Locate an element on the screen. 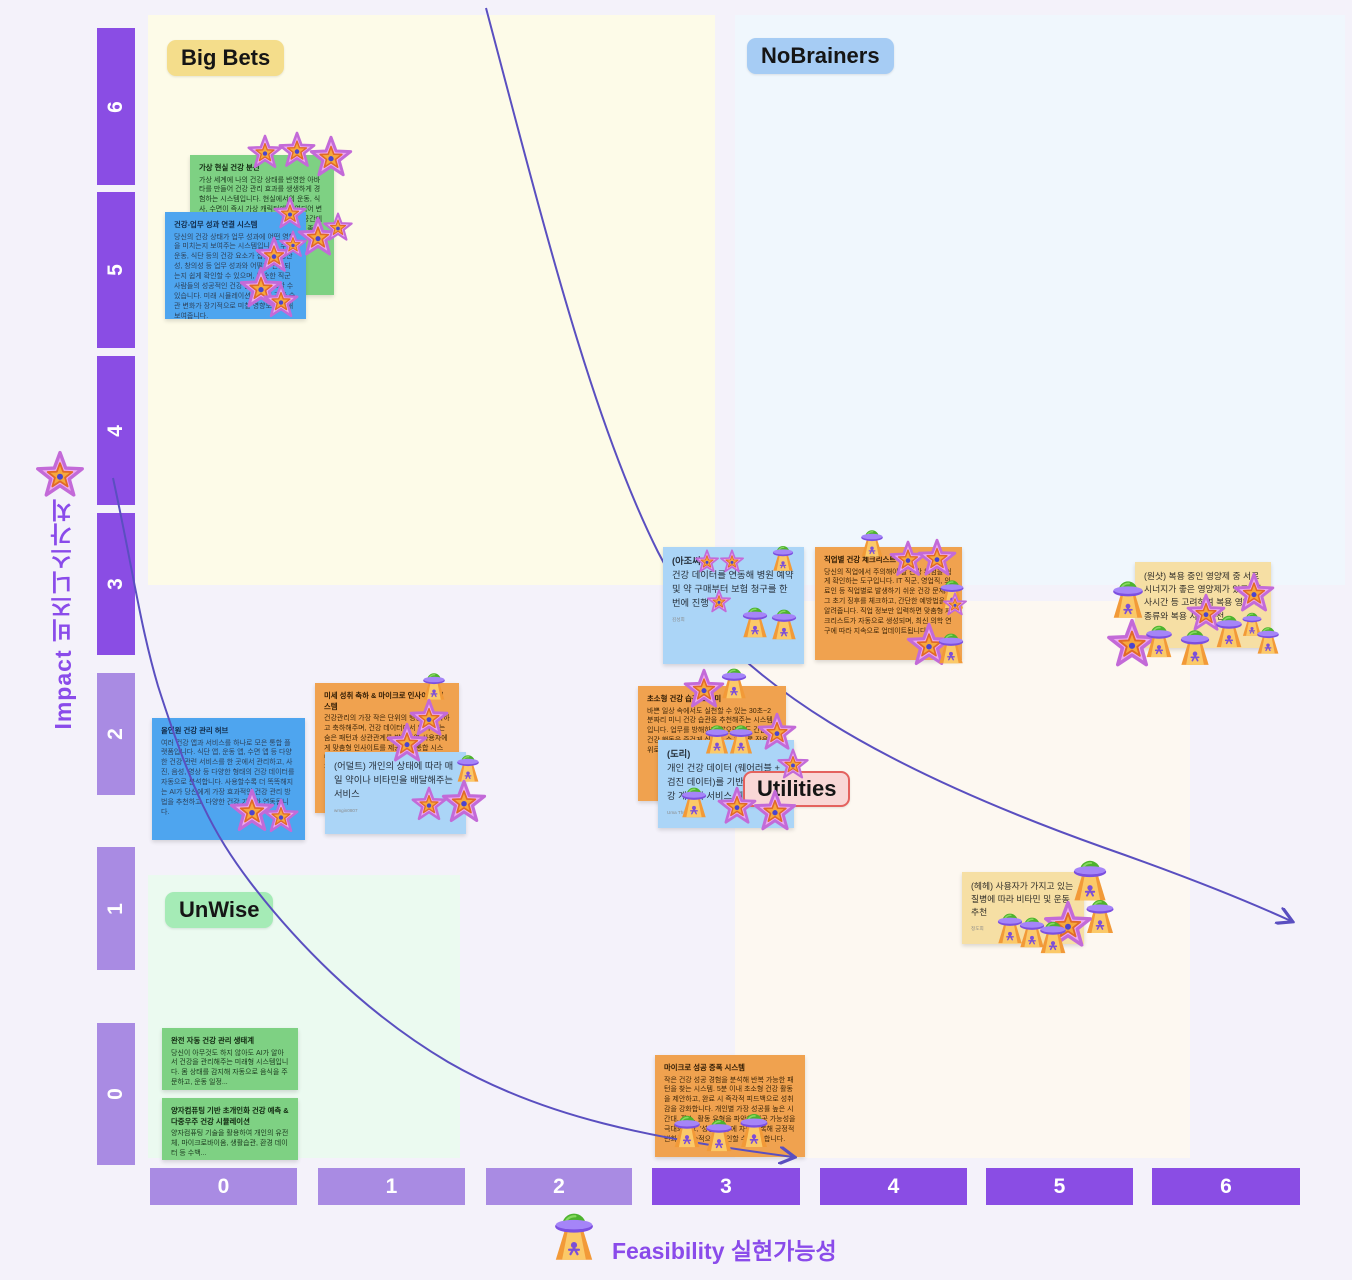  x-axis-segment-6: 6 is located at coordinates (1226, 1186).